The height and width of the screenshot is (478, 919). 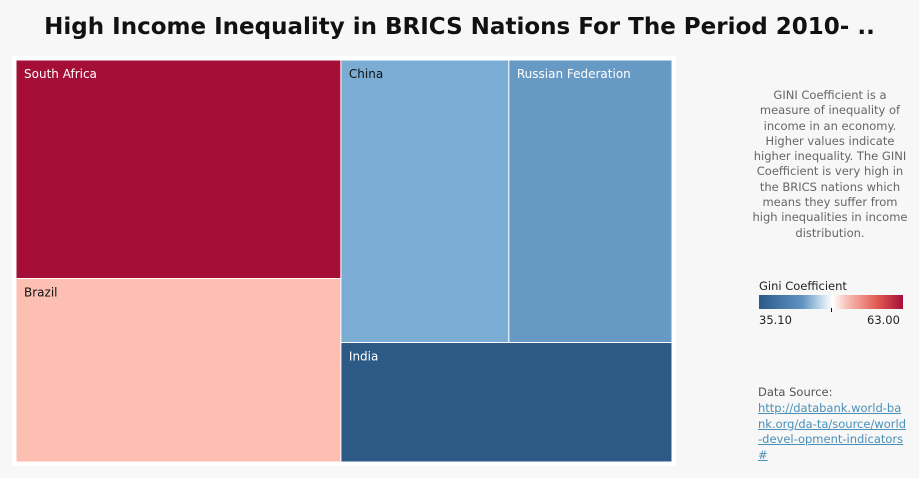 What do you see at coordinates (831, 302) in the screenshot?
I see `legend-color-bar` at bounding box center [831, 302].